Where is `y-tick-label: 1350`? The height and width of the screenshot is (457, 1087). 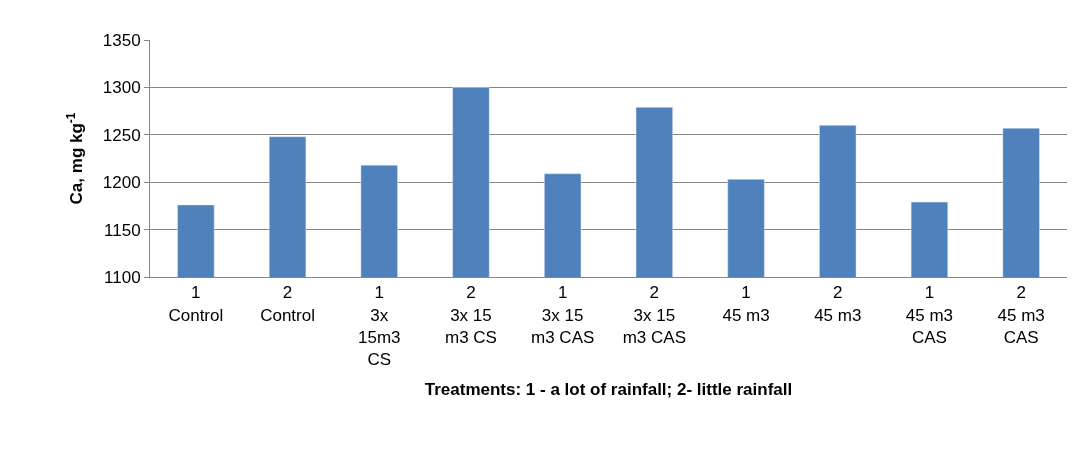
y-tick-label: 1350 is located at coordinates (121, 40).